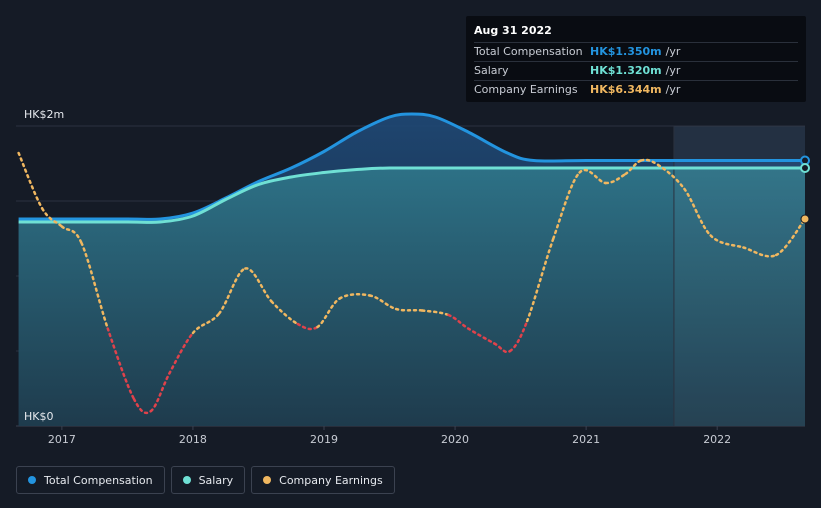 Image resolution: width=821 pixels, height=508 pixels. What do you see at coordinates (528, 51) in the screenshot?
I see `tooltip-label: Total Compensation` at bounding box center [528, 51].